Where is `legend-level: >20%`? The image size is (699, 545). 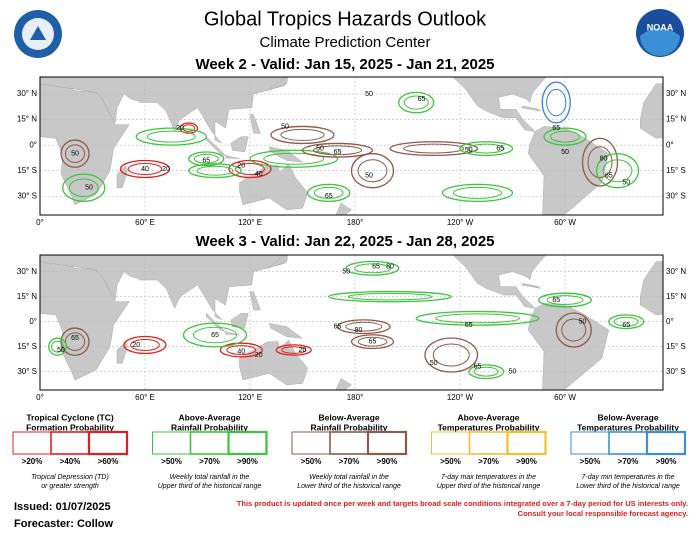
legend-level: >20% is located at coordinates (32, 461).